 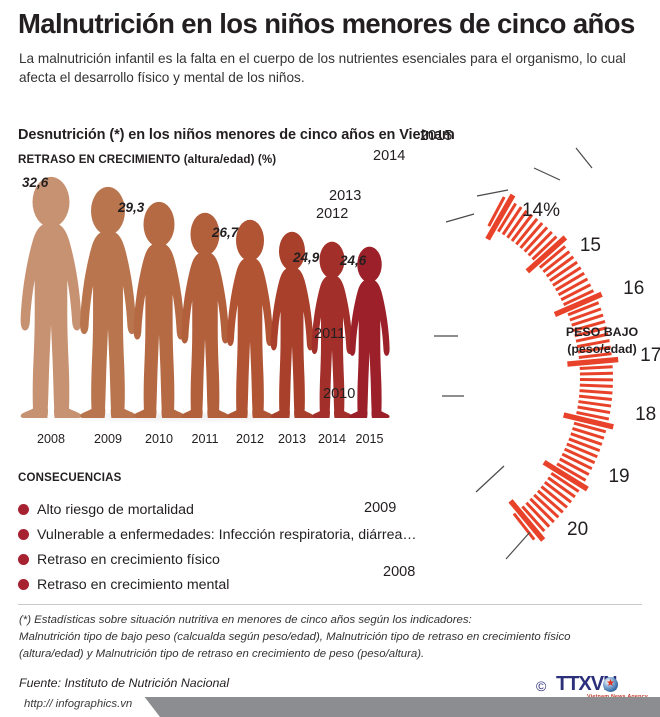 What do you see at coordinates (518, 545) in the screenshot?
I see `gauge-leader-line-2008` at bounding box center [518, 545].